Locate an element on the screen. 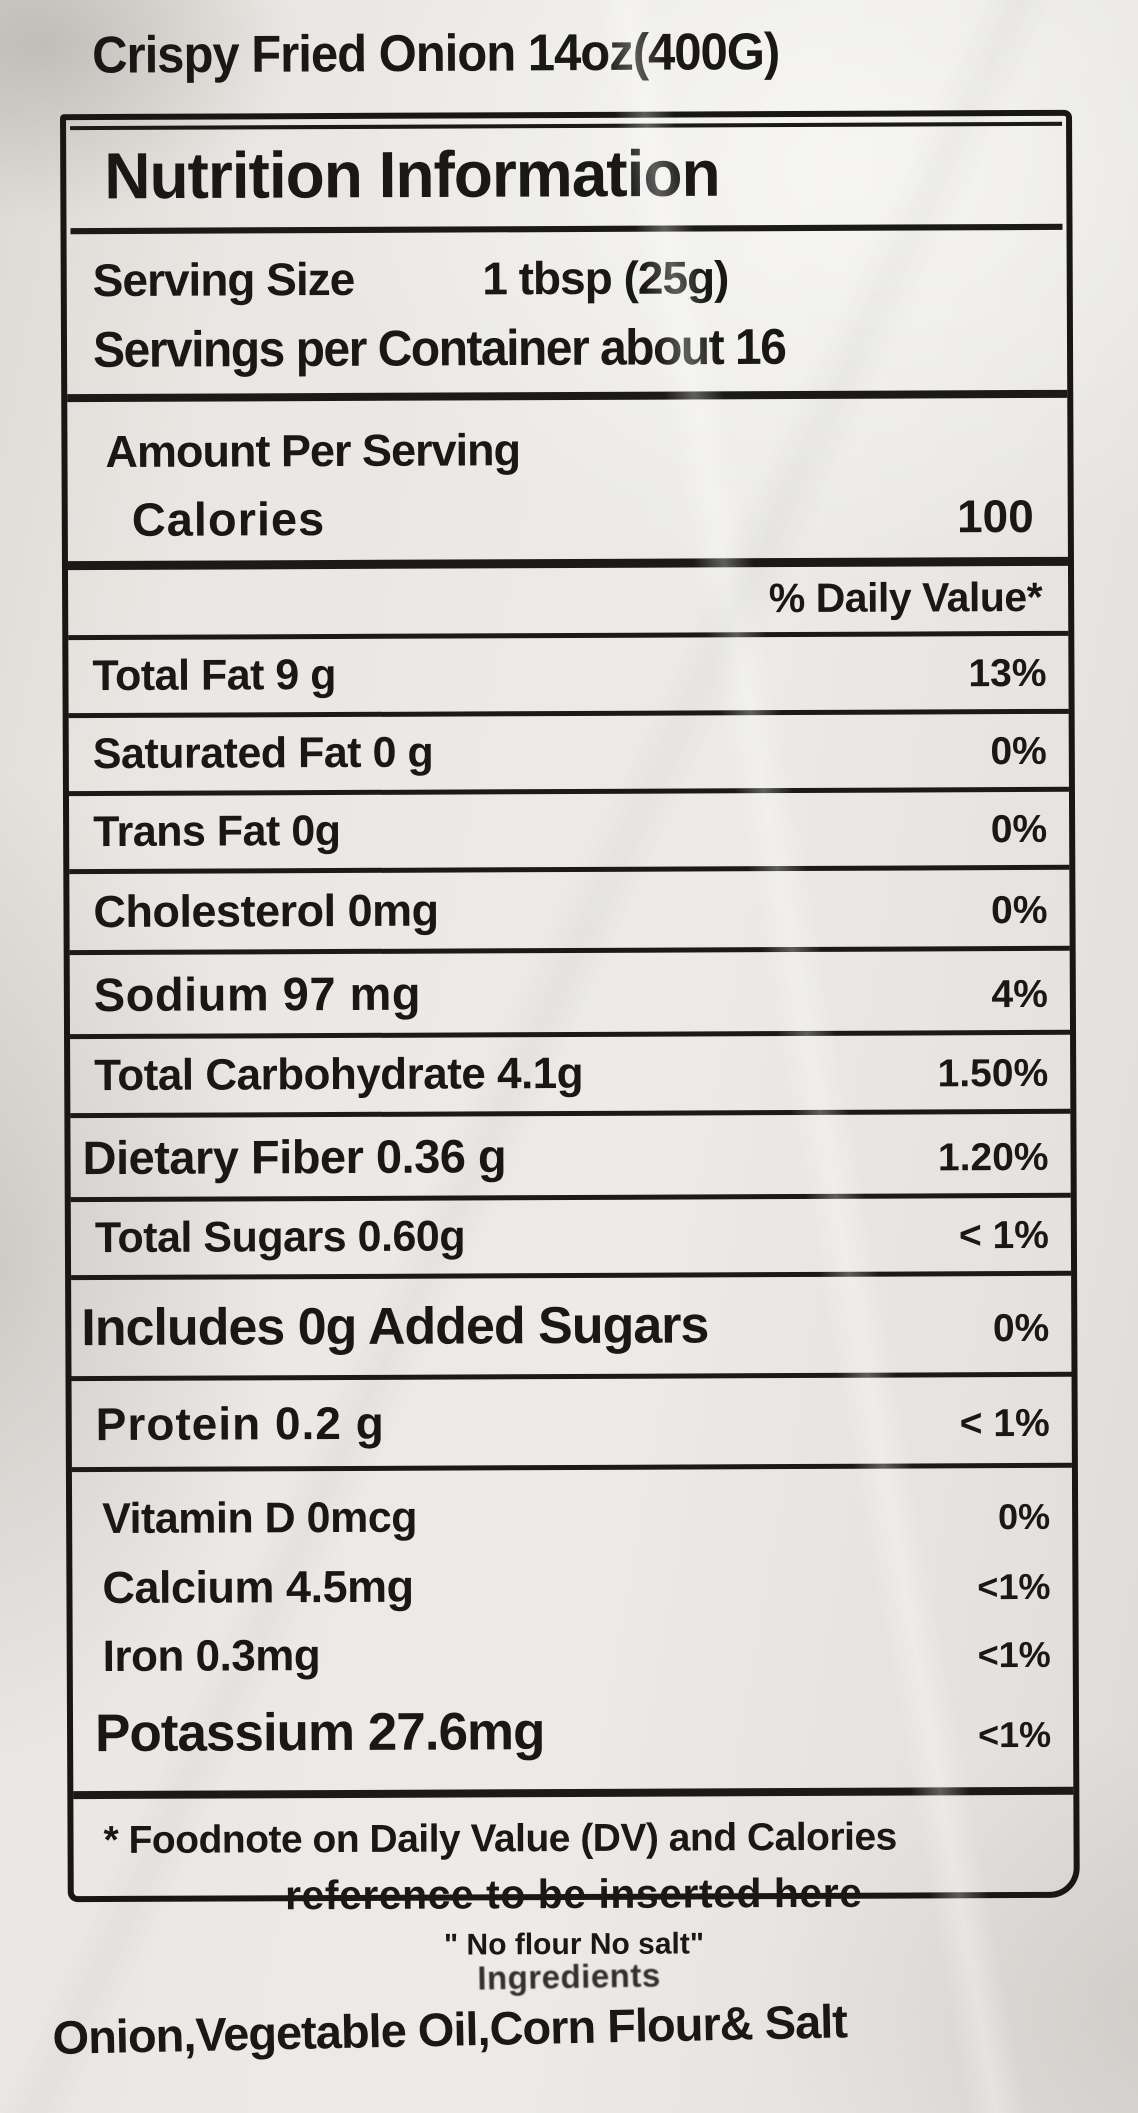 The image size is (1138, 2113). nutrient-row-total-carbohydrate: Total Carbohydrate 4.1g 1.50% is located at coordinates (570, 1076).